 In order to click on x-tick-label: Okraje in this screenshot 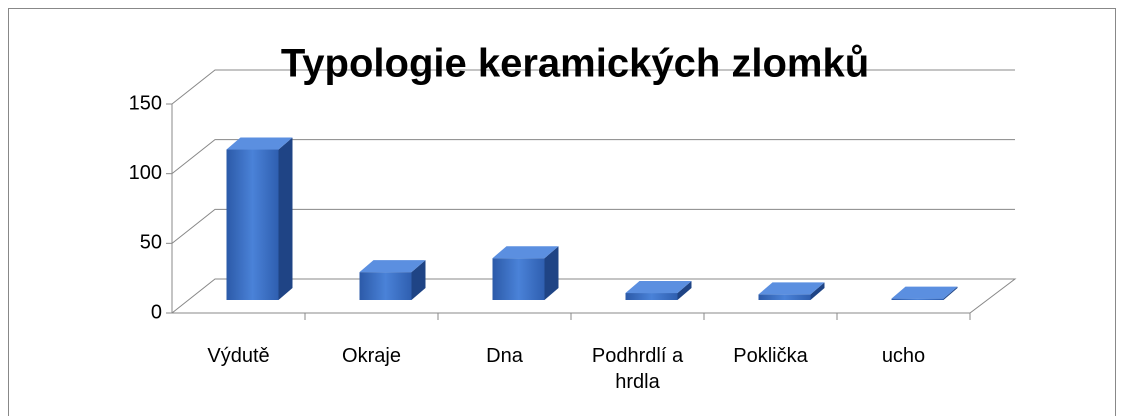, I will do `click(371, 356)`.